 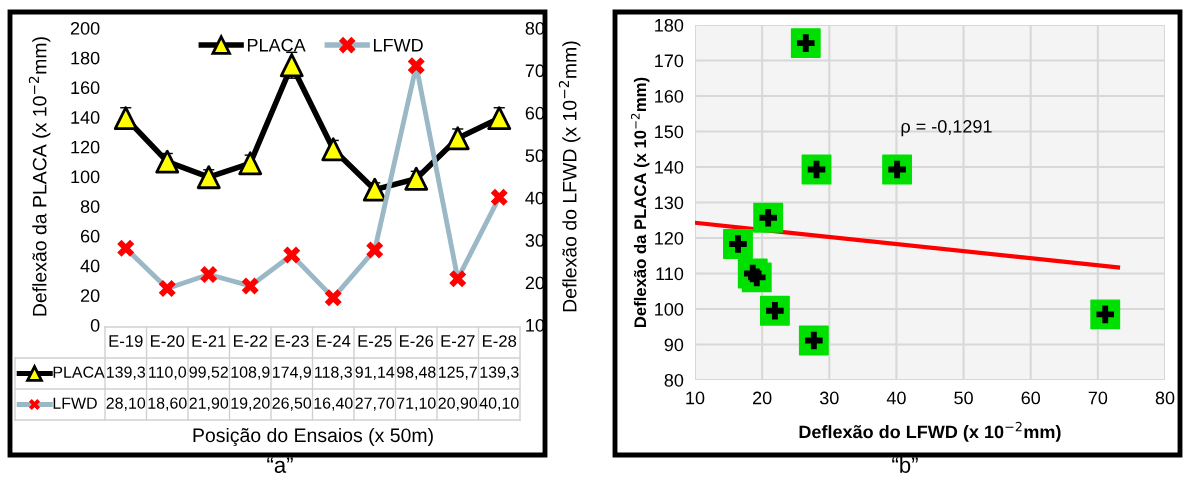 What do you see at coordinates (569, 176) in the screenshot?
I see `y2-axis-title: Deflexão do LFWD (x 10$^{−2}$mm)` at bounding box center [569, 176].